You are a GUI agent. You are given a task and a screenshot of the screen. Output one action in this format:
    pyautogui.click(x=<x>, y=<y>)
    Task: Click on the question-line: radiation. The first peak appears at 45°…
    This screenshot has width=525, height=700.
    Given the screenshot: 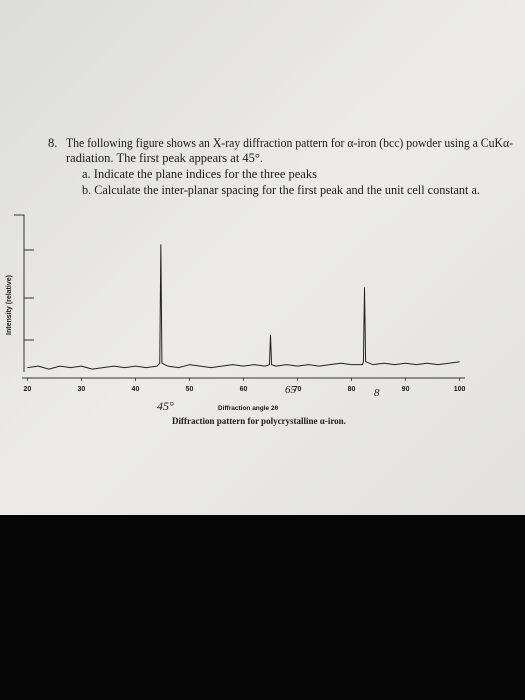 What is the action you would take?
    pyautogui.click(x=164, y=158)
    